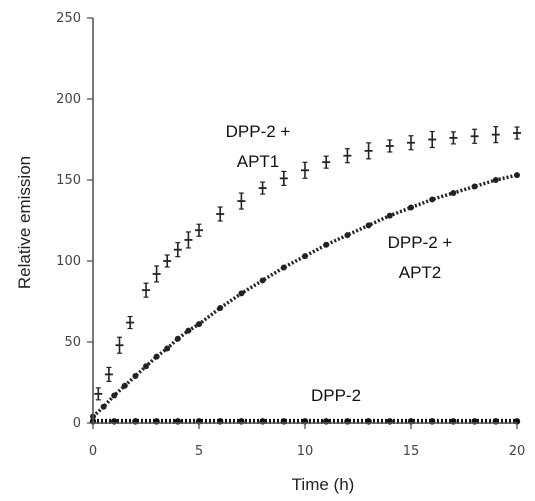 The width and height of the screenshot is (535, 501). I want to click on series-label: APT2, so click(420, 272).